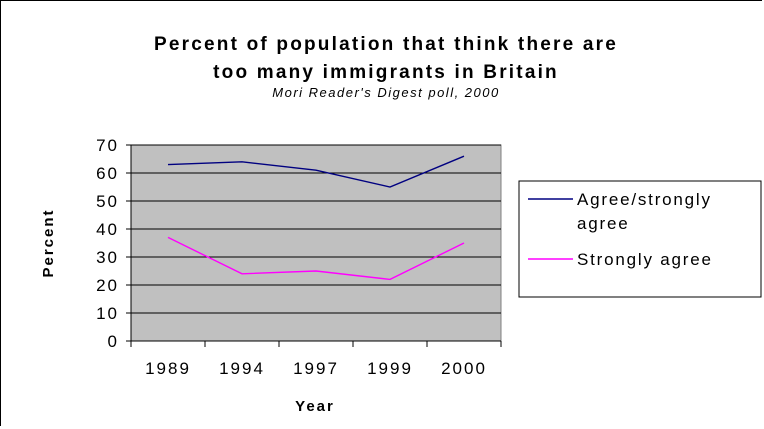  Describe the element at coordinates (315, 406) in the screenshot. I see `x-axis-label: Year` at that location.